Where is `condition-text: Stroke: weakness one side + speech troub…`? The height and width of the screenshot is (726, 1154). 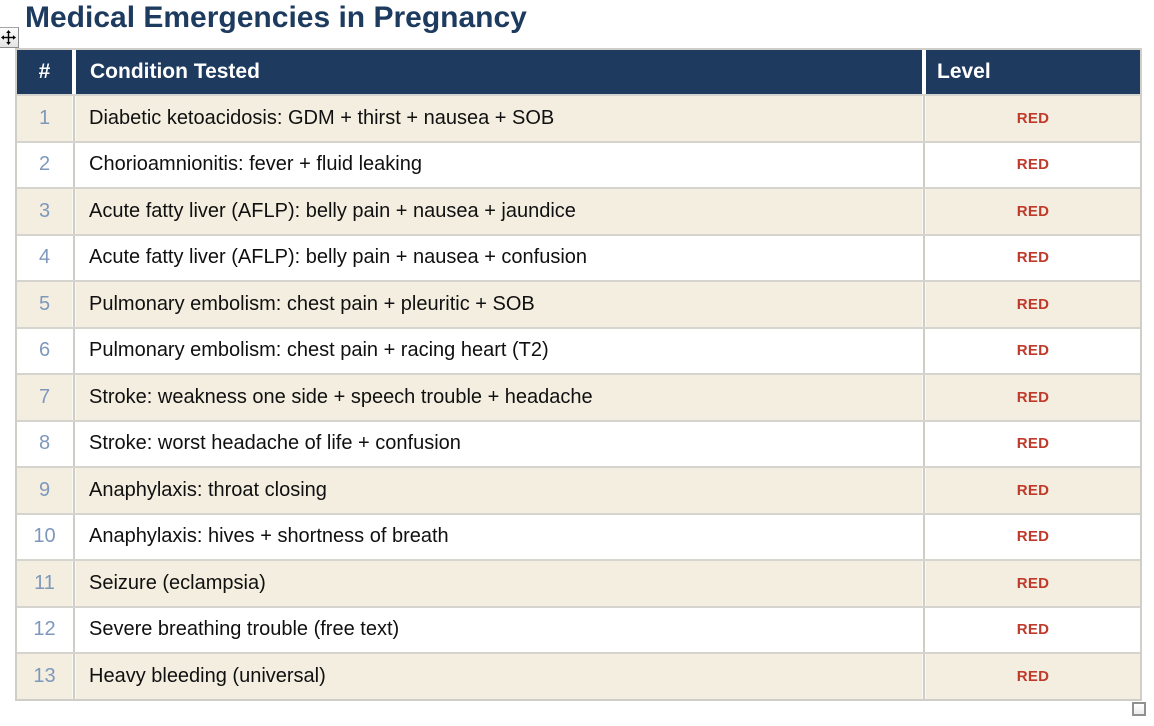 condition-text: Stroke: weakness one side + speech troub… is located at coordinates (341, 396).